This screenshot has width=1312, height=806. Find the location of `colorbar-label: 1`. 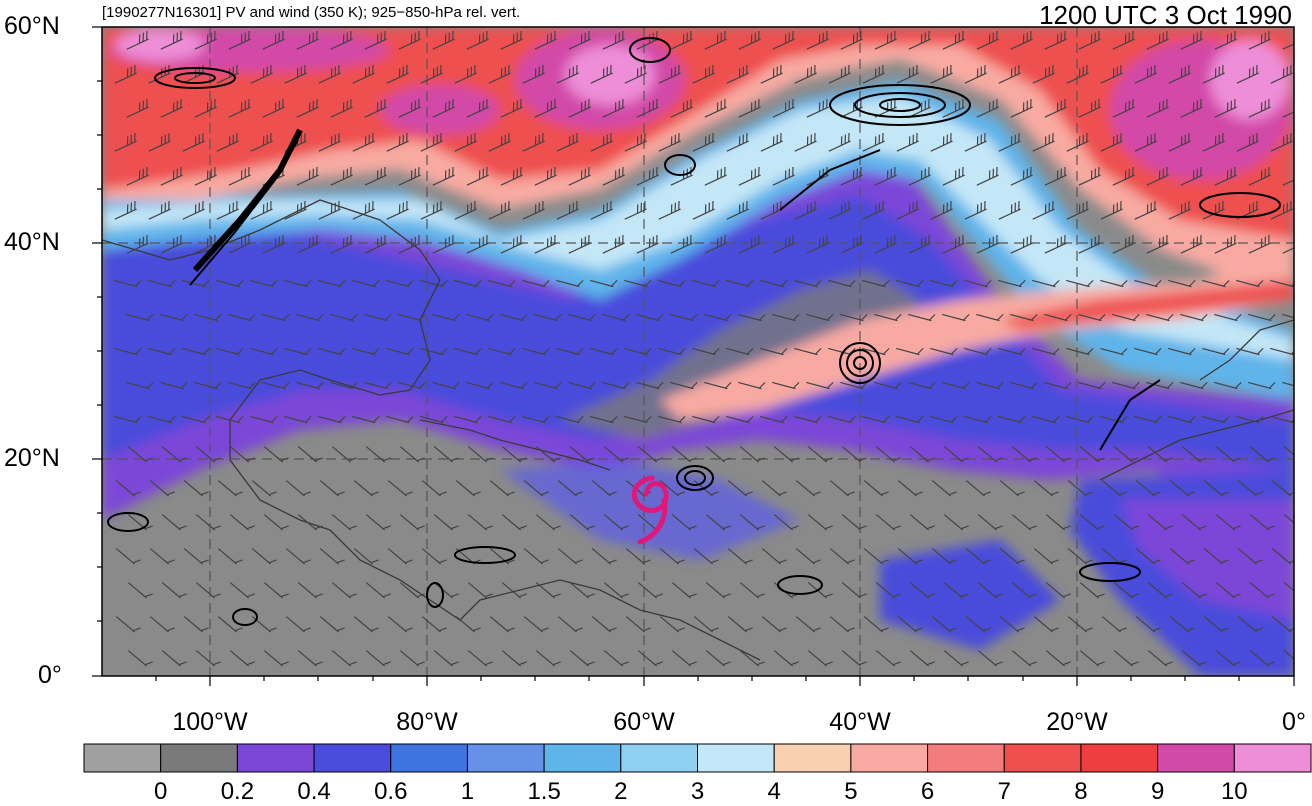

colorbar-label: 1 is located at coordinates (467, 791).